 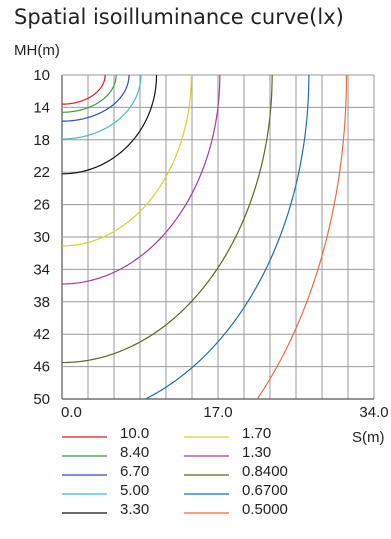 What do you see at coordinates (41, 172) in the screenshot?
I see `y-tick-label: 22` at bounding box center [41, 172].